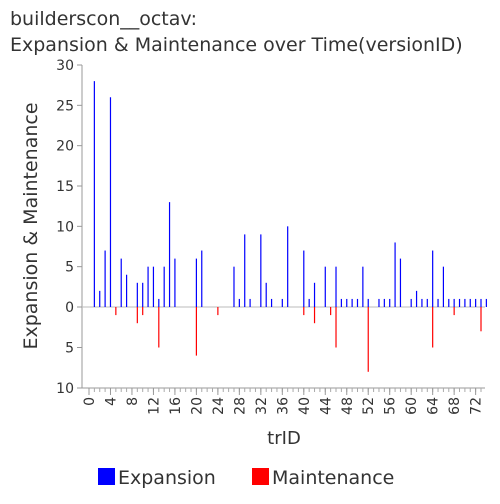  Describe the element at coordinates (333, 478) in the screenshot. I see `legend-label-maintenance: Maintenance` at that location.